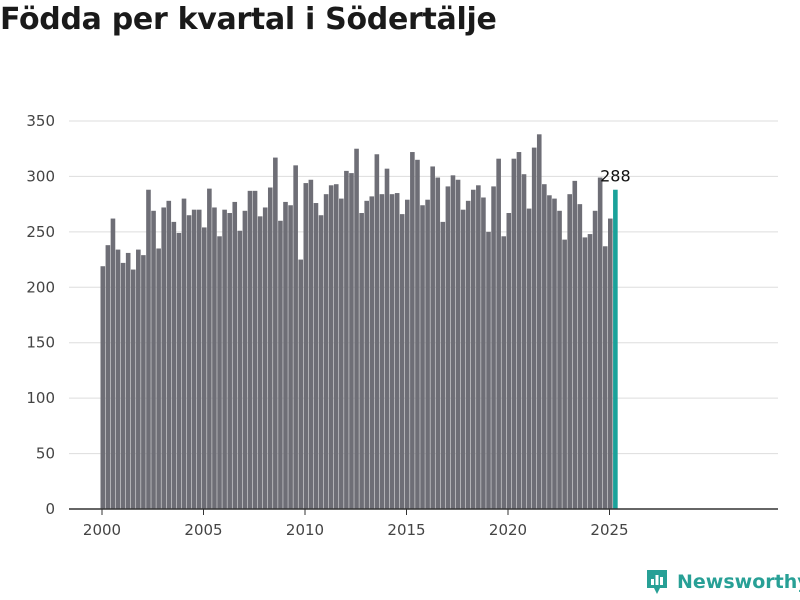 This screenshot has height=600, width=800. Describe the element at coordinates (50, 509) in the screenshot. I see `y-tick-label: 0` at that location.